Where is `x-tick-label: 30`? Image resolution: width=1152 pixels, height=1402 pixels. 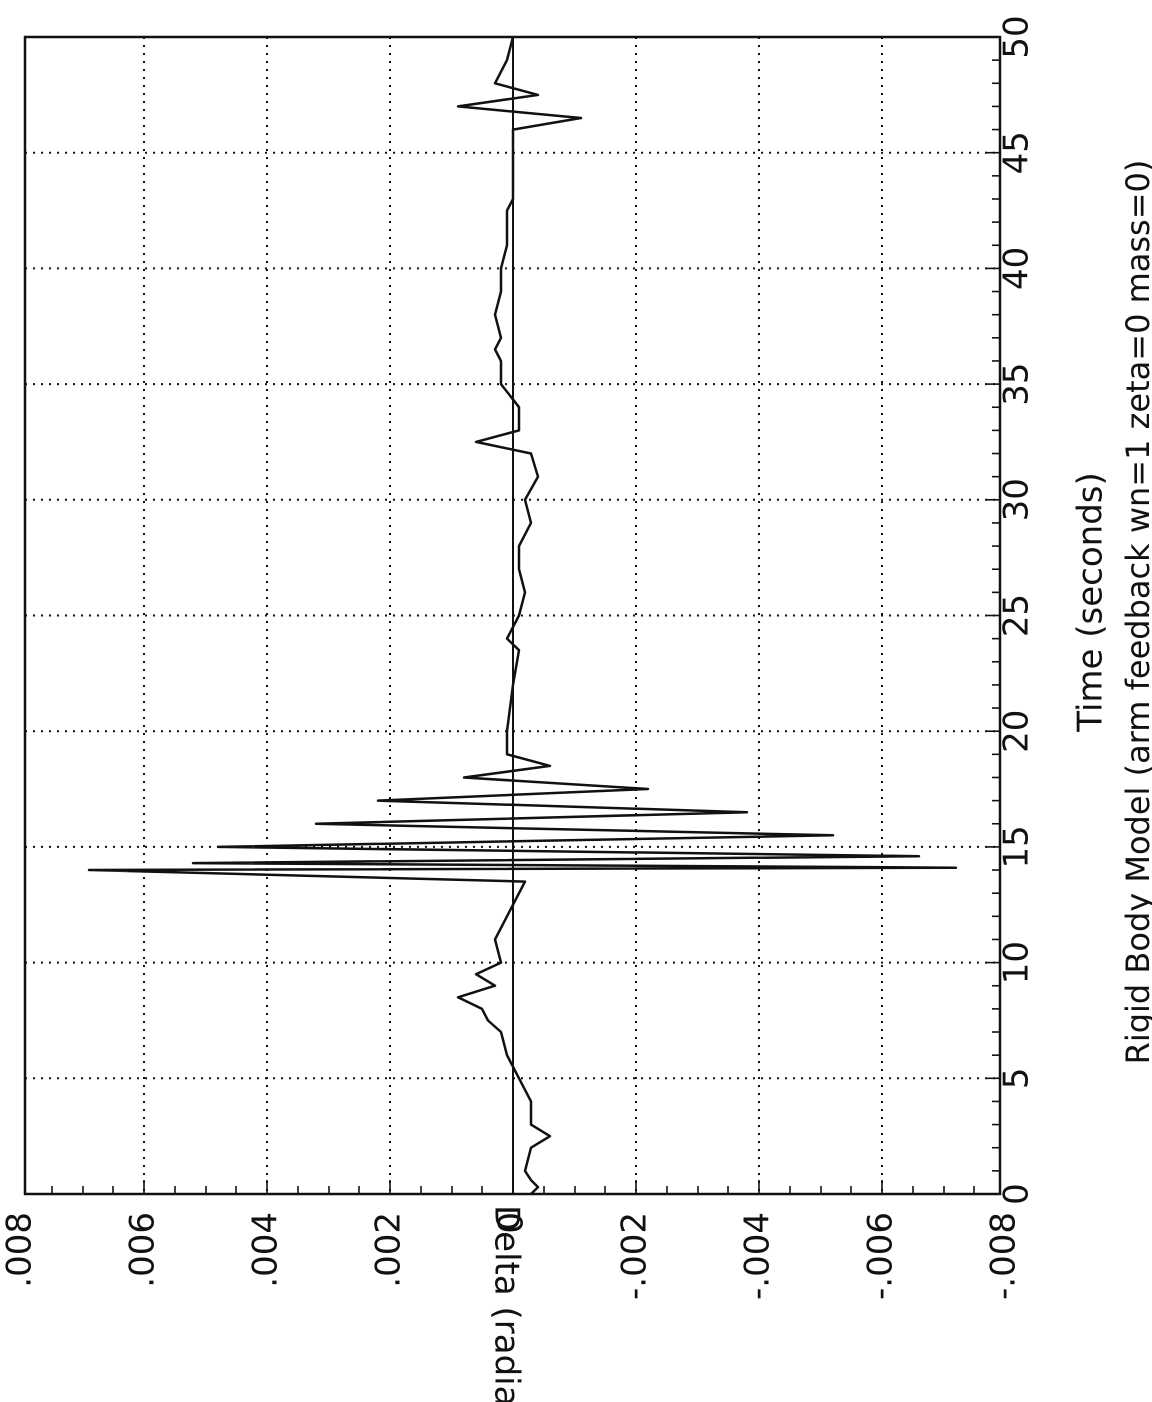 x-tick-label: 30 is located at coordinates (1017, 499).